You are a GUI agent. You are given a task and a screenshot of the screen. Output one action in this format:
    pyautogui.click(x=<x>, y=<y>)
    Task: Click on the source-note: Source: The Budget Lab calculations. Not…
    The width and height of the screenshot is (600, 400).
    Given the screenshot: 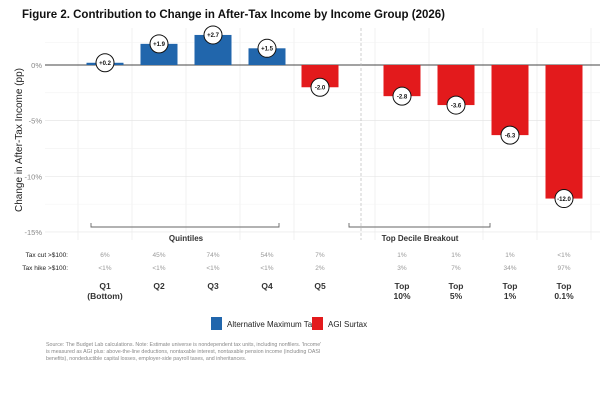 What is the action you would take?
    pyautogui.click(x=183, y=352)
    